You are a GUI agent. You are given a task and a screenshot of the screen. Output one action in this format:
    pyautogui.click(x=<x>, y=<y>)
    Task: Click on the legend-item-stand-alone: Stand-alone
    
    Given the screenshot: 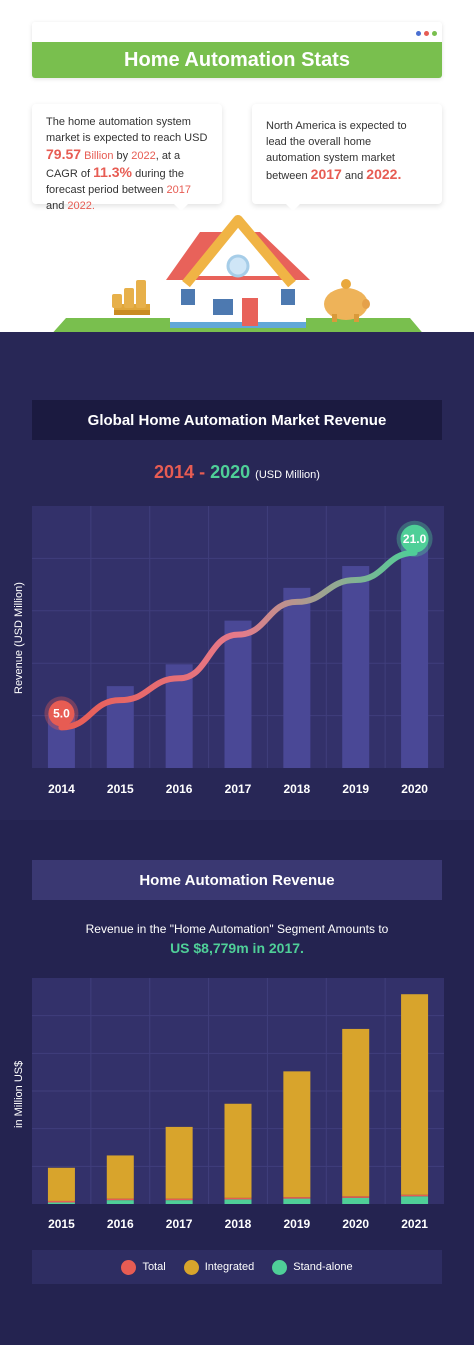 What is the action you would take?
    pyautogui.click(x=312, y=1267)
    